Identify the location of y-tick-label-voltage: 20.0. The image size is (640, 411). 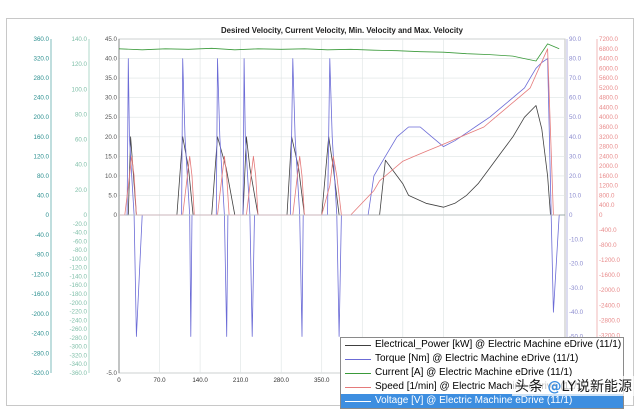
(111, 137).